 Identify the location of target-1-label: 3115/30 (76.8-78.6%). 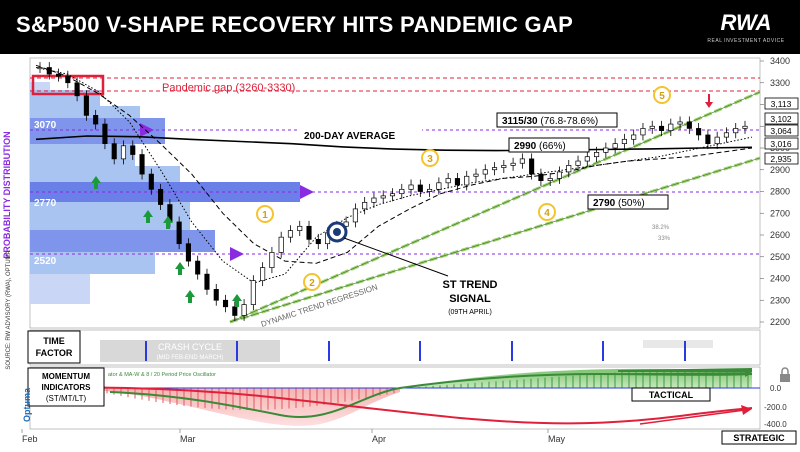
(550, 121).